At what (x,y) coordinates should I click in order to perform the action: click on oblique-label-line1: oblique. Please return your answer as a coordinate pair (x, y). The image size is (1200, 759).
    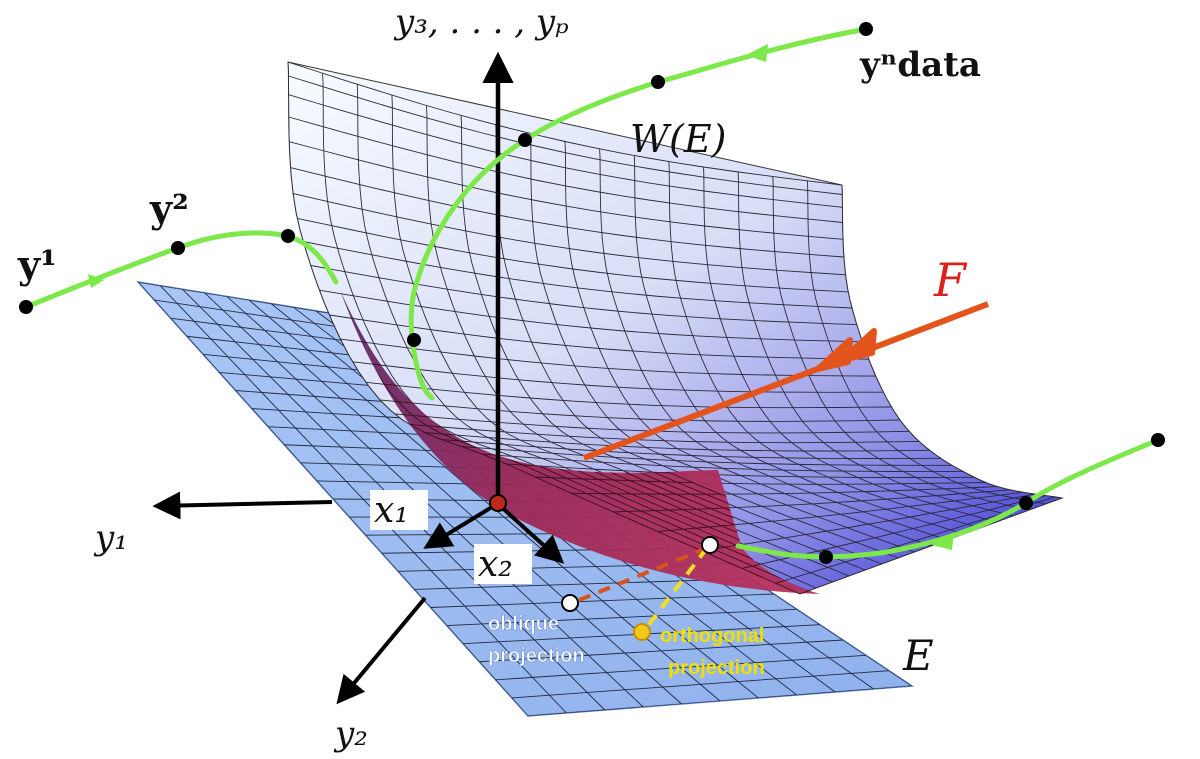
    Looking at the image, I should click on (523, 624).